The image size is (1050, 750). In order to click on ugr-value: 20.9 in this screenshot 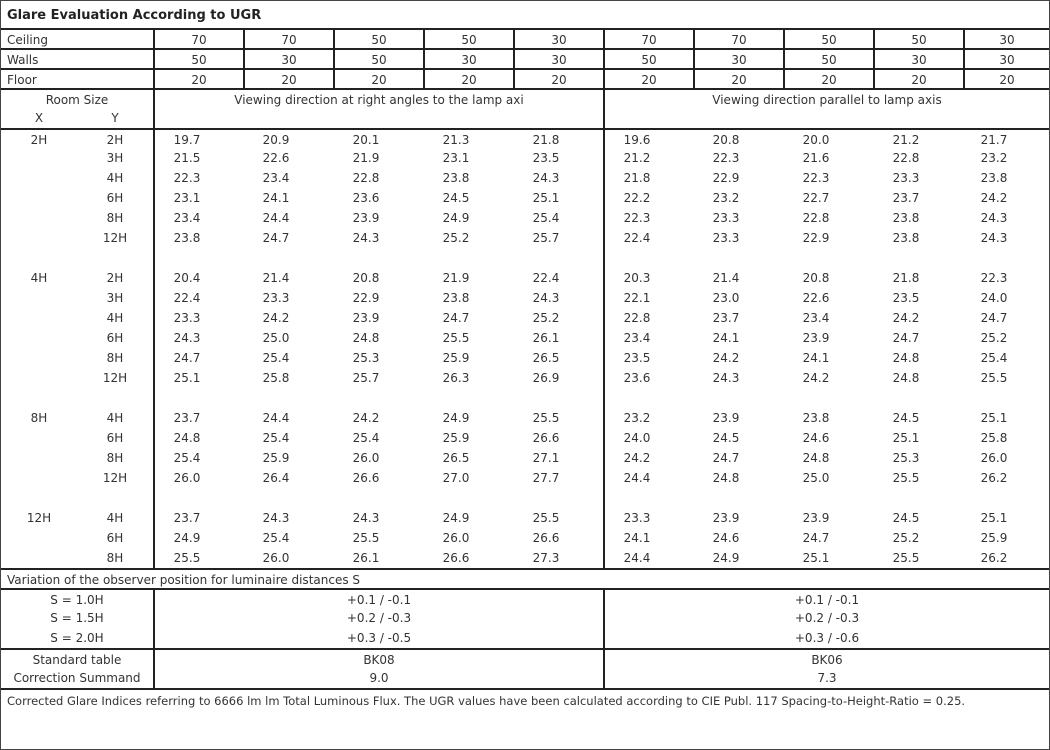, I will do `click(276, 140)`.